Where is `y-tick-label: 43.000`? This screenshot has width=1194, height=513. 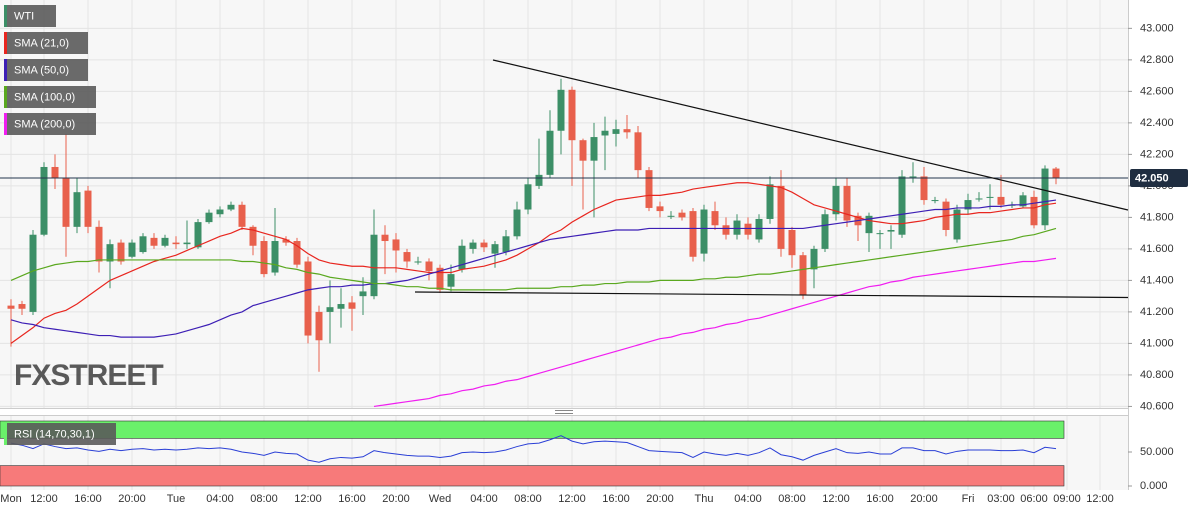 y-tick-label: 43.000 is located at coordinates (1157, 28).